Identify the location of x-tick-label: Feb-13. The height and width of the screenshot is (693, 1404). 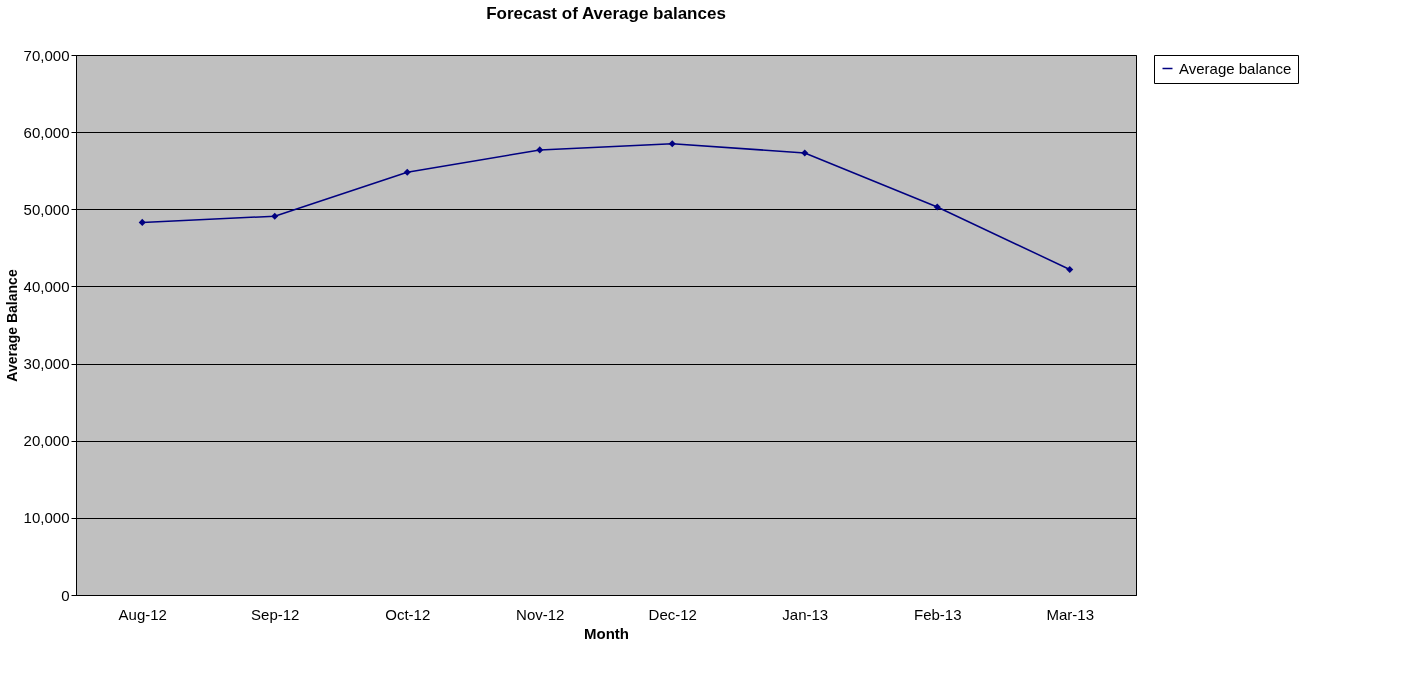
(937, 614).